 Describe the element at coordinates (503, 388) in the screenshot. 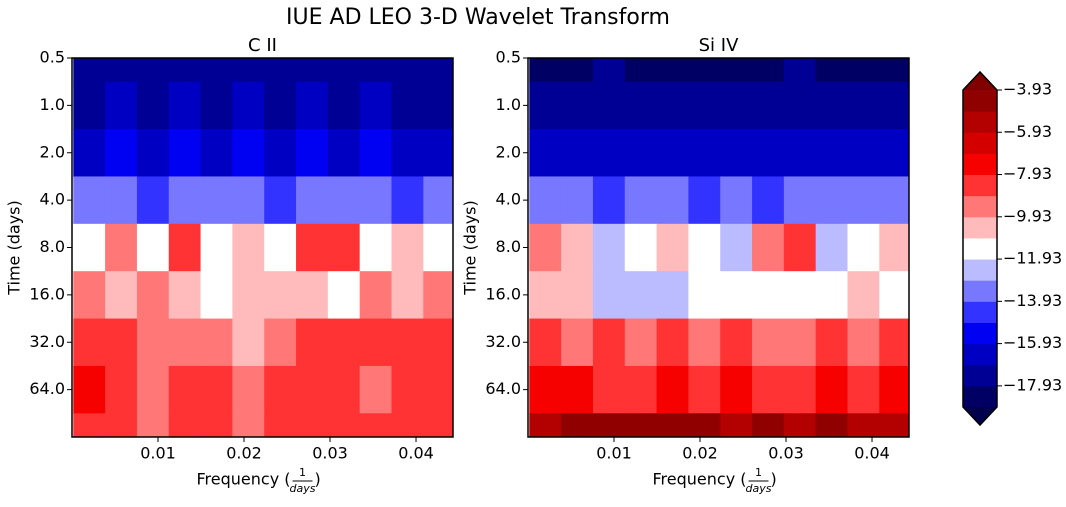

I see `y-tick-label: 64.0` at that location.